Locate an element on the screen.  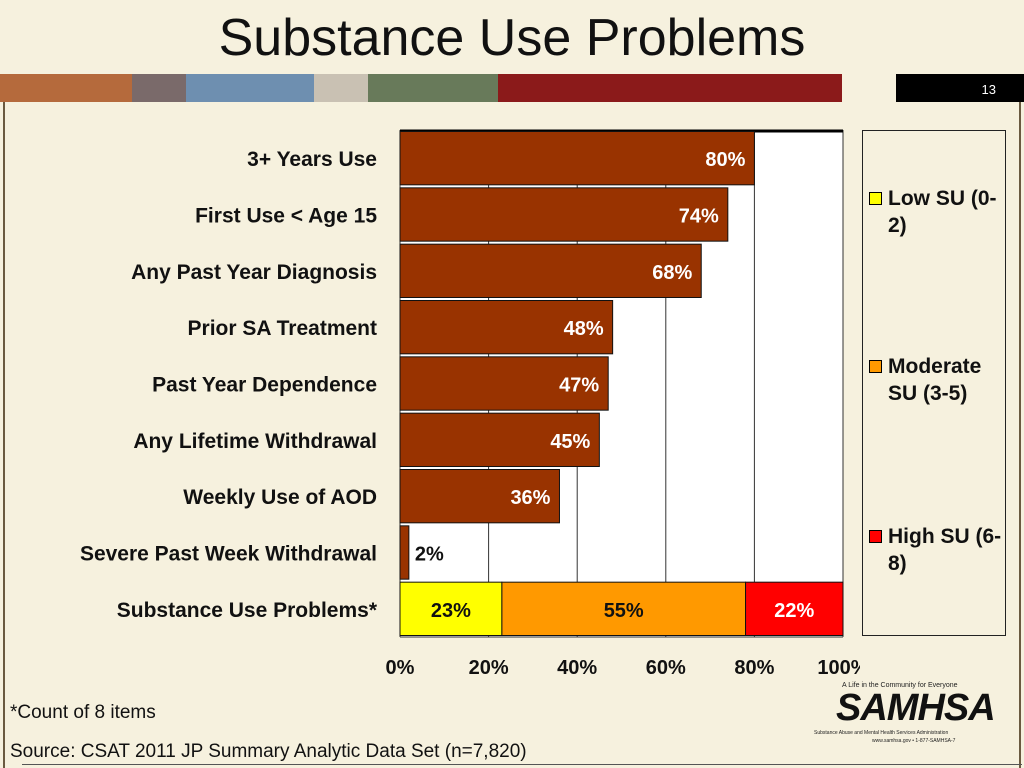
data-label: 45% is located at coordinates (570, 442).